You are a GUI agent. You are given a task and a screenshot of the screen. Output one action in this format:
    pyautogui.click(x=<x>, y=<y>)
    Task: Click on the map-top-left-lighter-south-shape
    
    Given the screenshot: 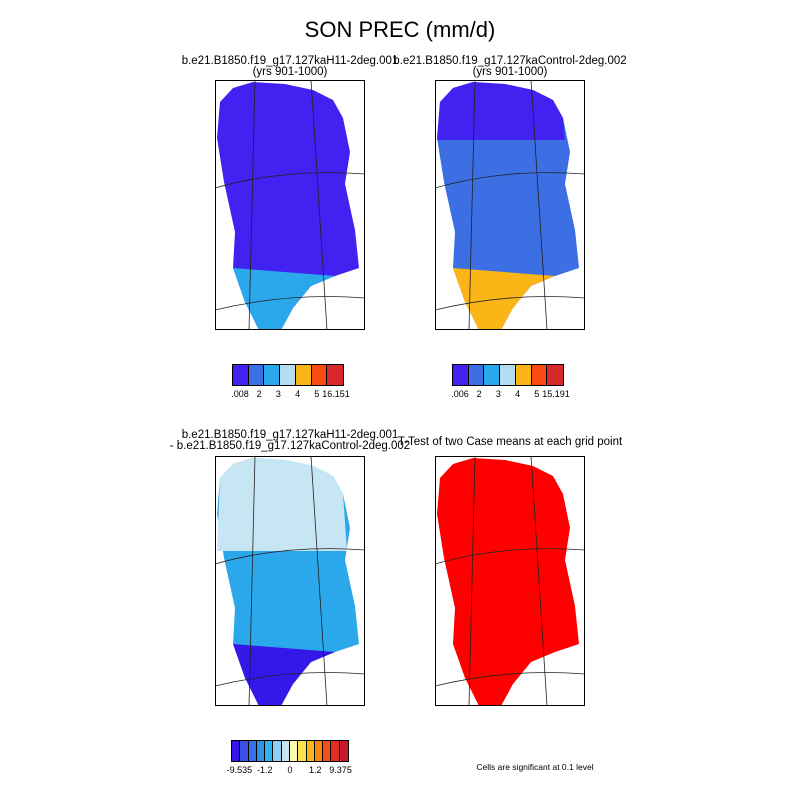 What is the action you would take?
    pyautogui.click(x=284, y=299)
    